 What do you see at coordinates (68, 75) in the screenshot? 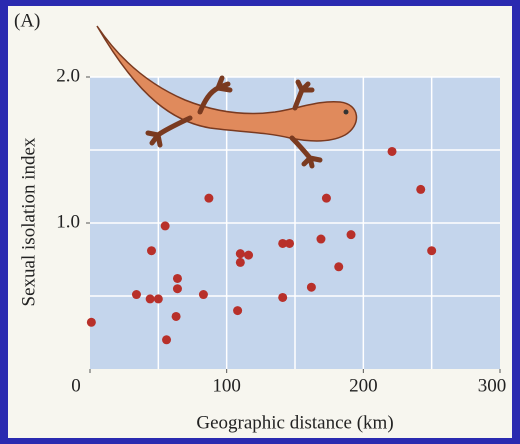
I see `y-tick-label: 2.0` at bounding box center [68, 75].